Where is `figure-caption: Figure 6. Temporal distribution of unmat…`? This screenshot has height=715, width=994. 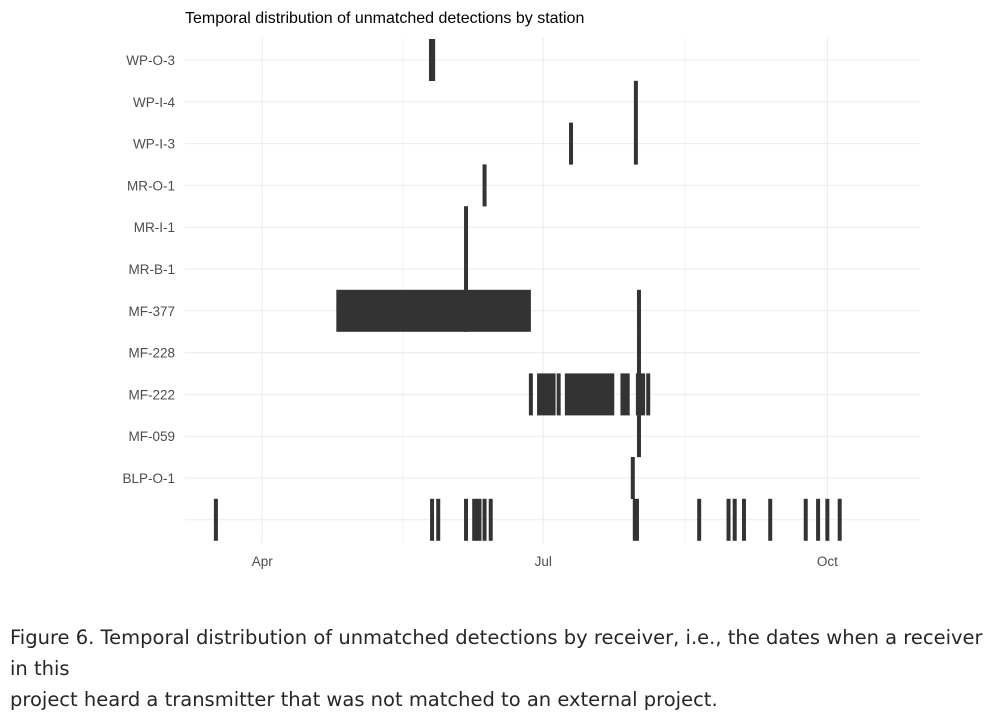
figure-caption: Figure 6. Temporal distribution of unmat… is located at coordinates (500, 668).